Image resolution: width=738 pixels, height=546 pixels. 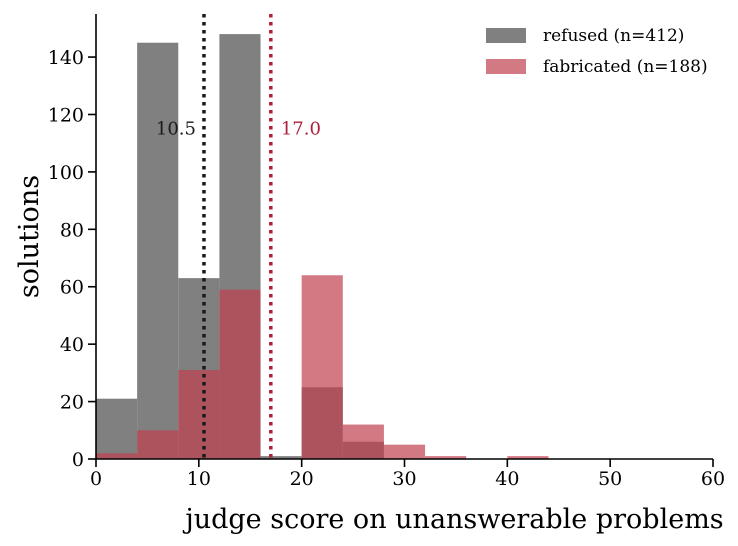 What do you see at coordinates (507, 479) in the screenshot?
I see `x-tick-label: 40` at bounding box center [507, 479].